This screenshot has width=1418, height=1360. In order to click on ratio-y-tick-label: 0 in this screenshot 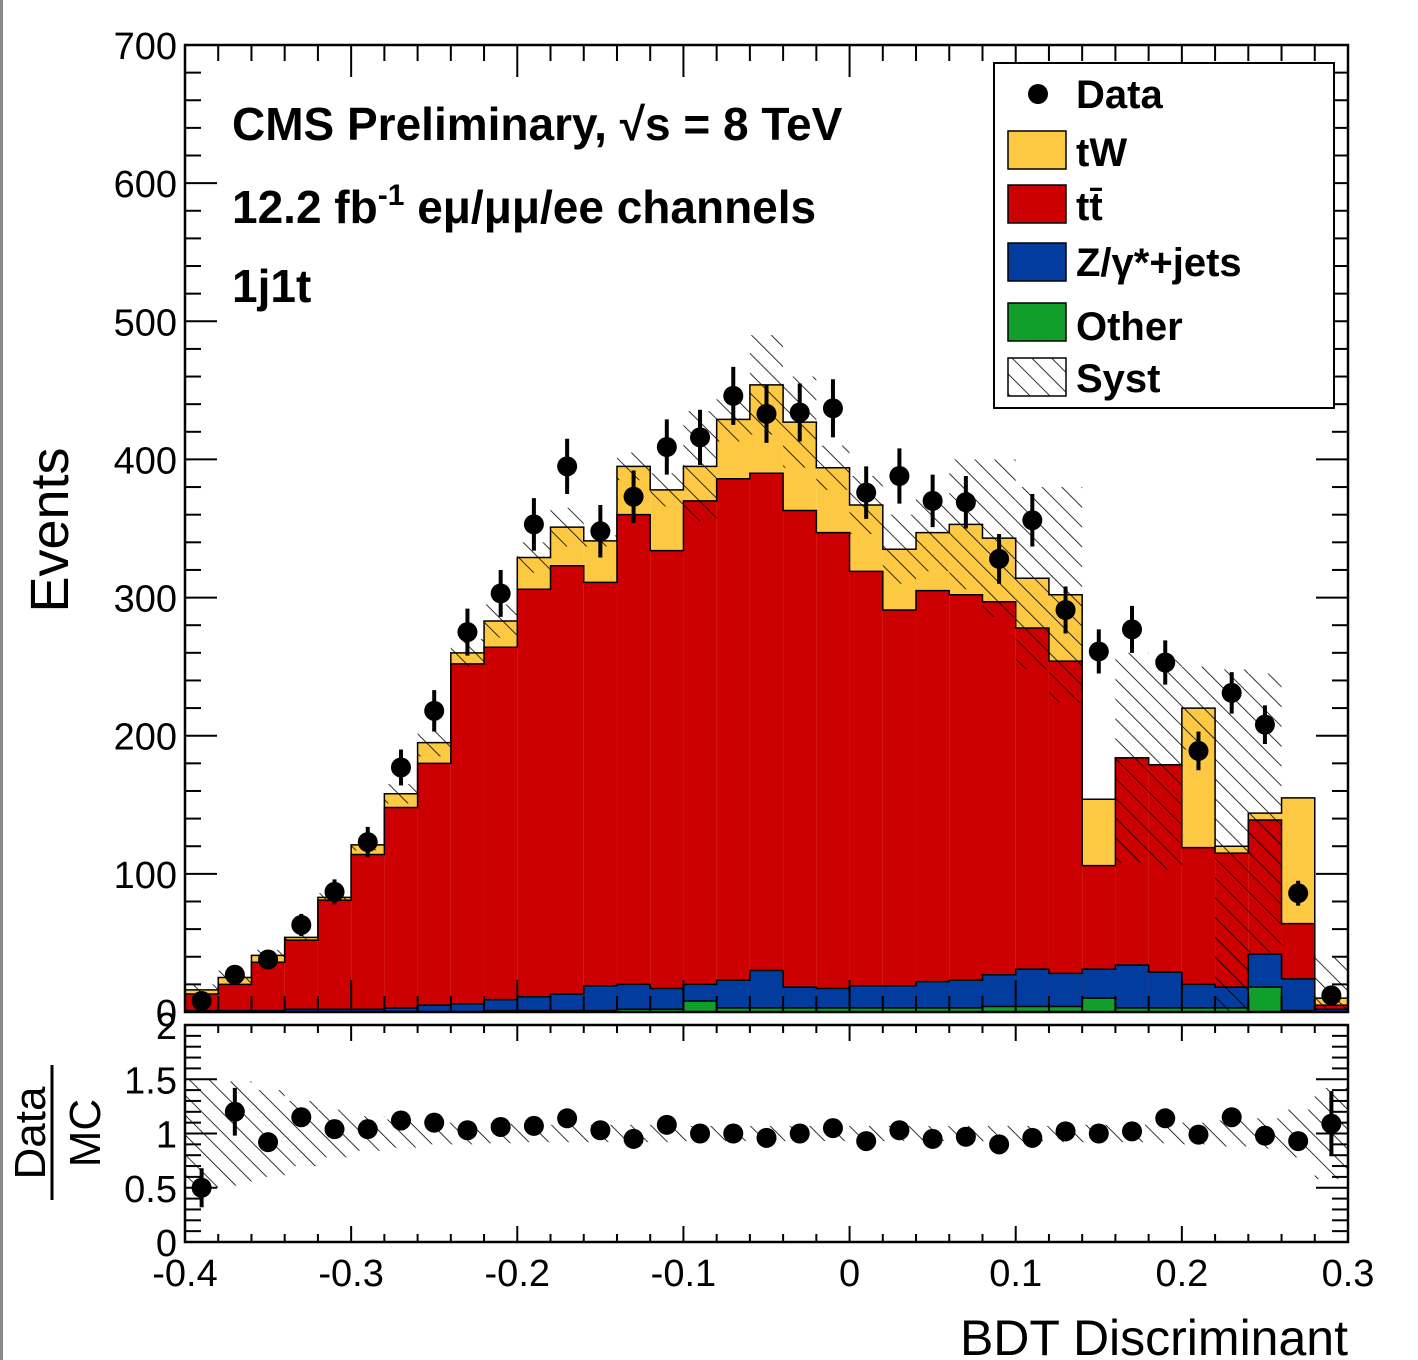, I will do `click(166, 1244)`.